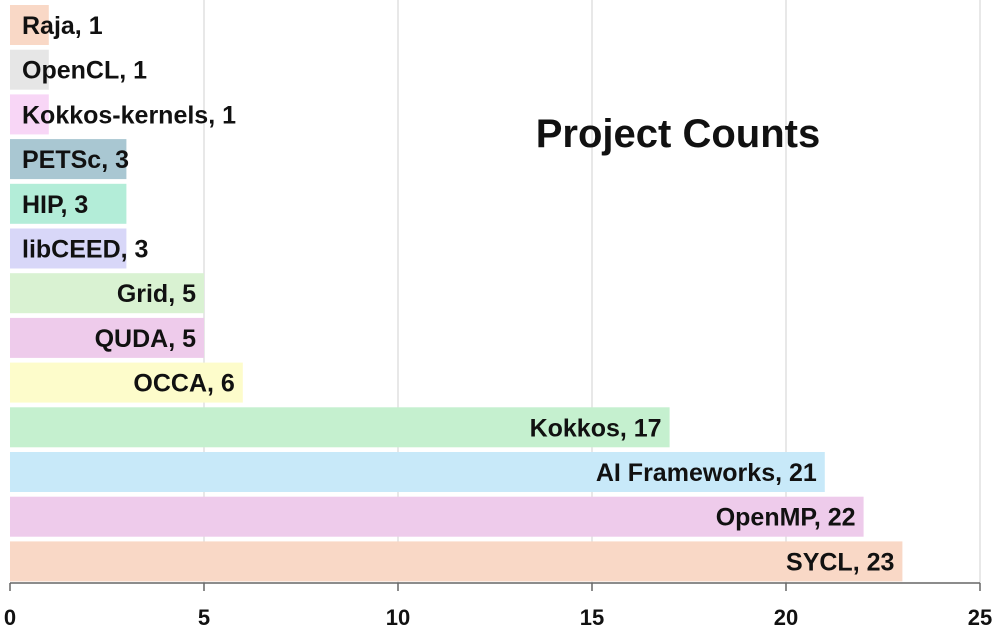 The width and height of the screenshot is (996, 633). What do you see at coordinates (786, 518) in the screenshot?
I see `bar-label: OpenMP, 22` at bounding box center [786, 518].